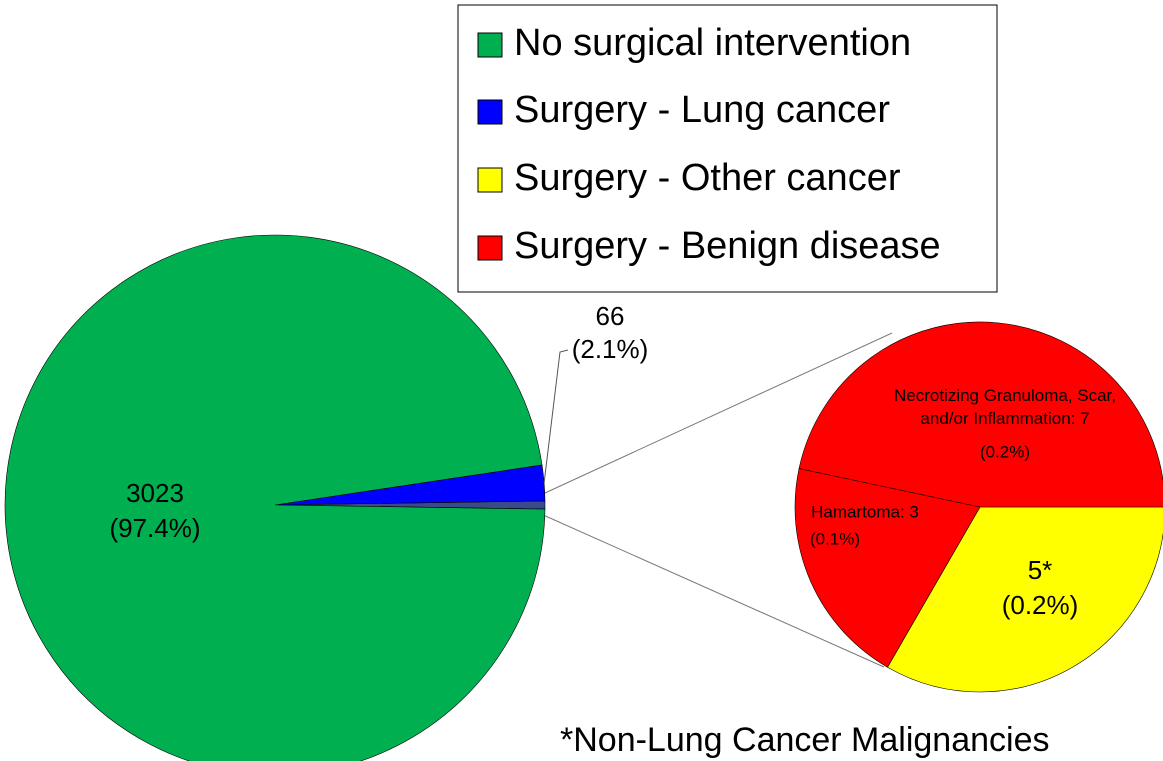 The height and width of the screenshot is (761, 1163). I want to click on footnote: *Non-Lung Cancer Malignancies, so click(805, 740).